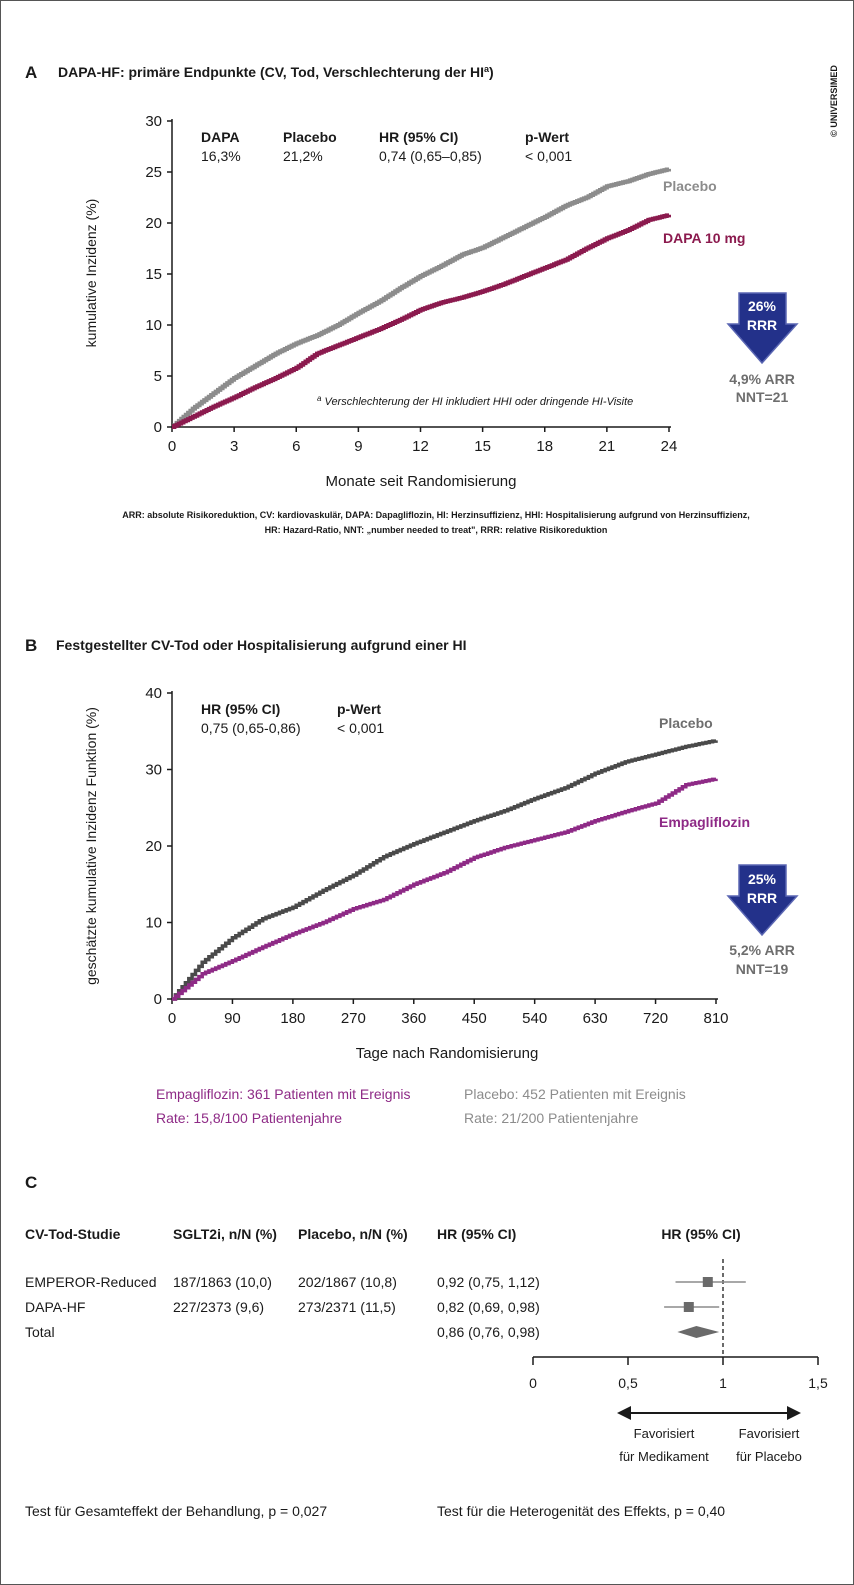  I want to click on forest-x-tick-label: 0,5, so click(628, 1383).